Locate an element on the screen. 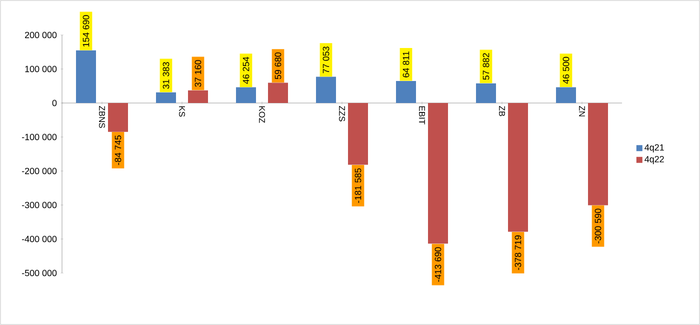 Image resolution: width=700 pixels, height=325 pixels. x-tick-label: ZZS is located at coordinates (342, 114).